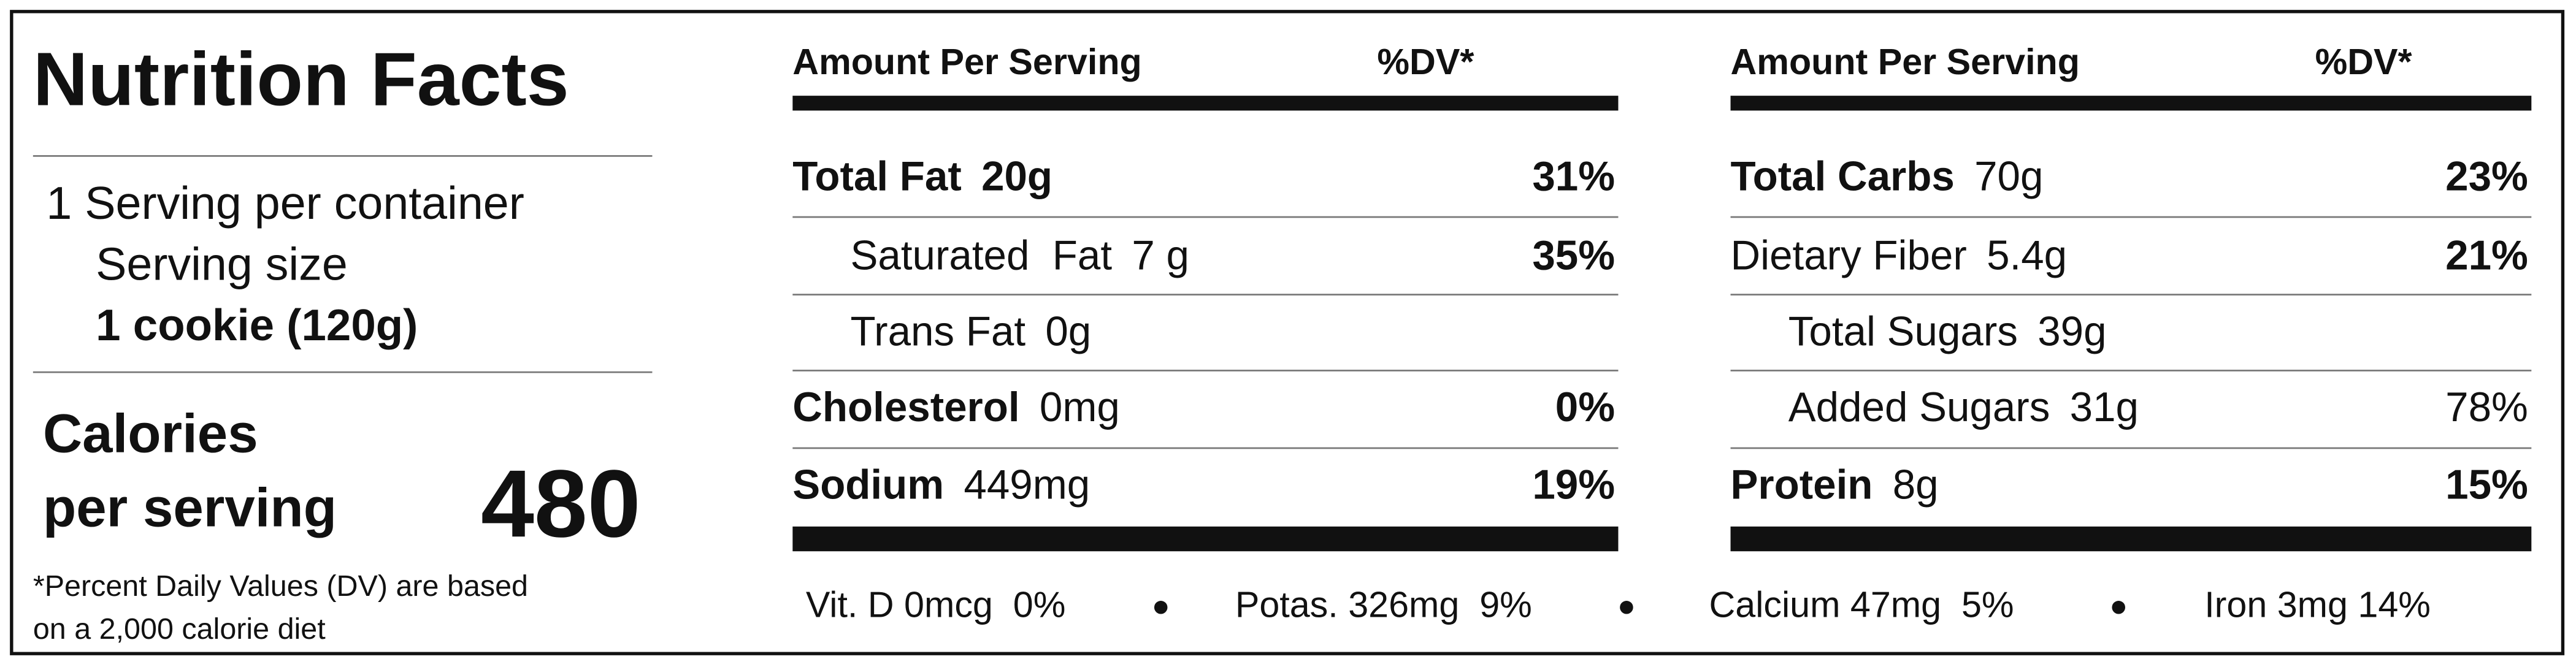  I want to click on nutrient-row: Saturated Fat 7 g, so click(1020, 256).